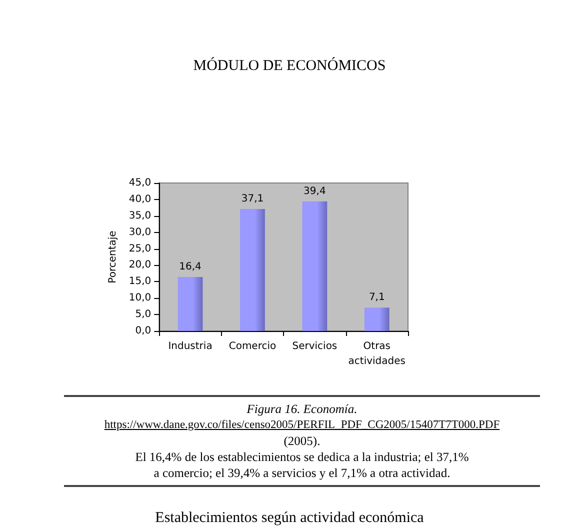  What do you see at coordinates (140, 199) in the screenshot?
I see `y-tick-label: 40,0` at bounding box center [140, 199].